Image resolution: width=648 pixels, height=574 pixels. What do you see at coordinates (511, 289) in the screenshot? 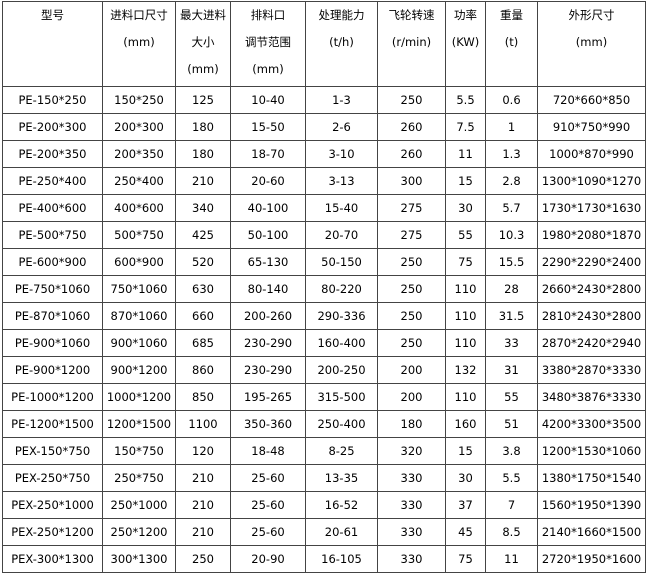
I see `table-cell: 28` at bounding box center [511, 289].